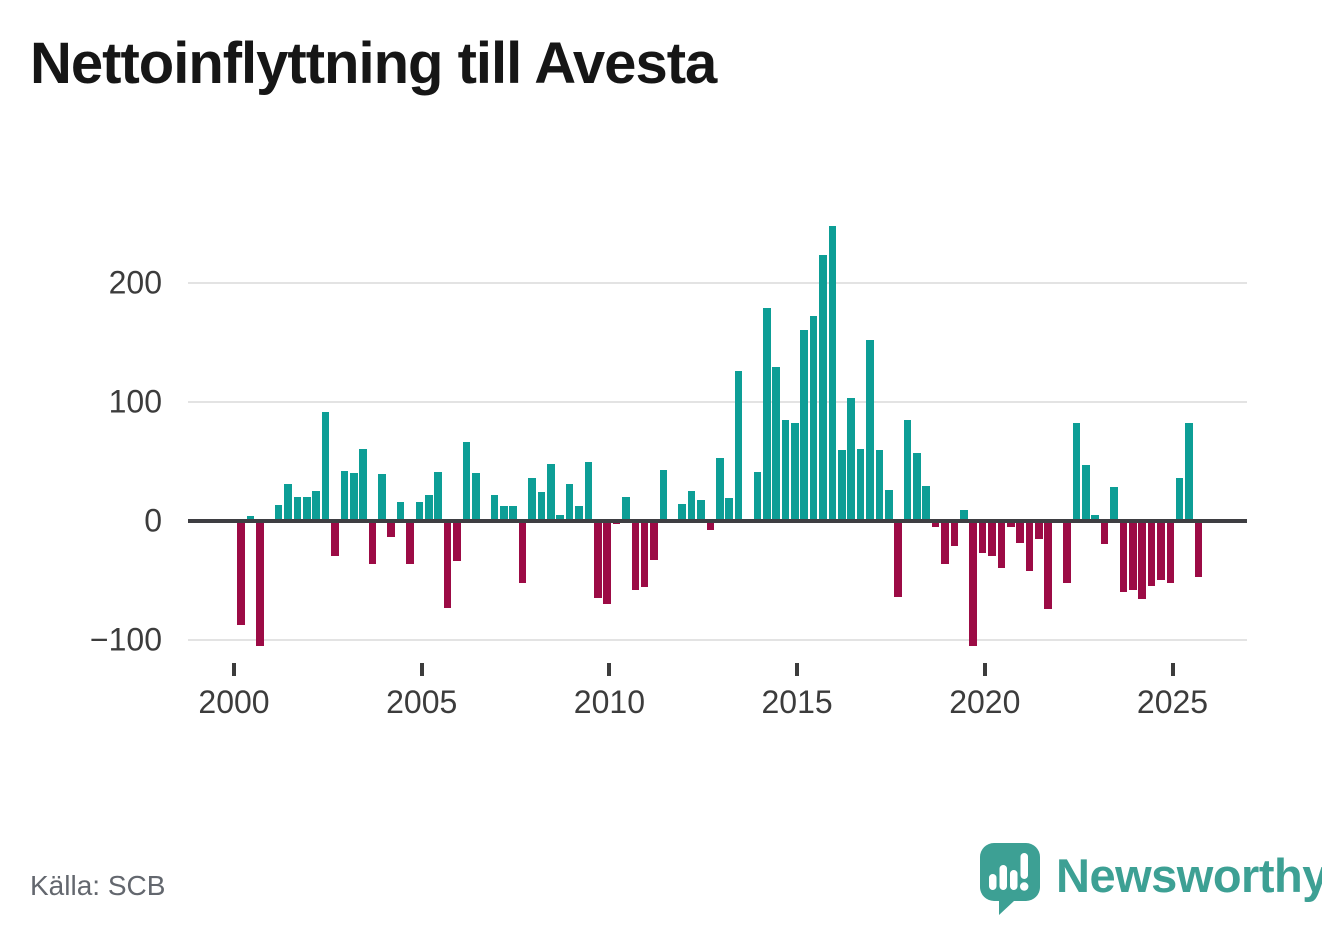 This screenshot has width=1322, height=939. I want to click on source-caption: Källa: SCB, so click(98, 885).